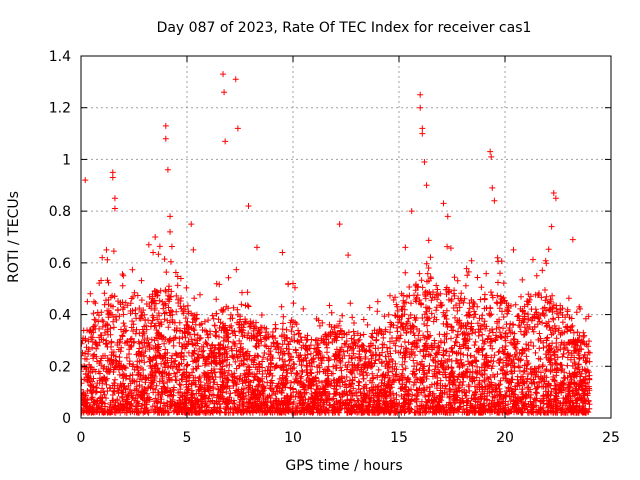  I want to click on x-tick-label: 25, so click(611, 438).